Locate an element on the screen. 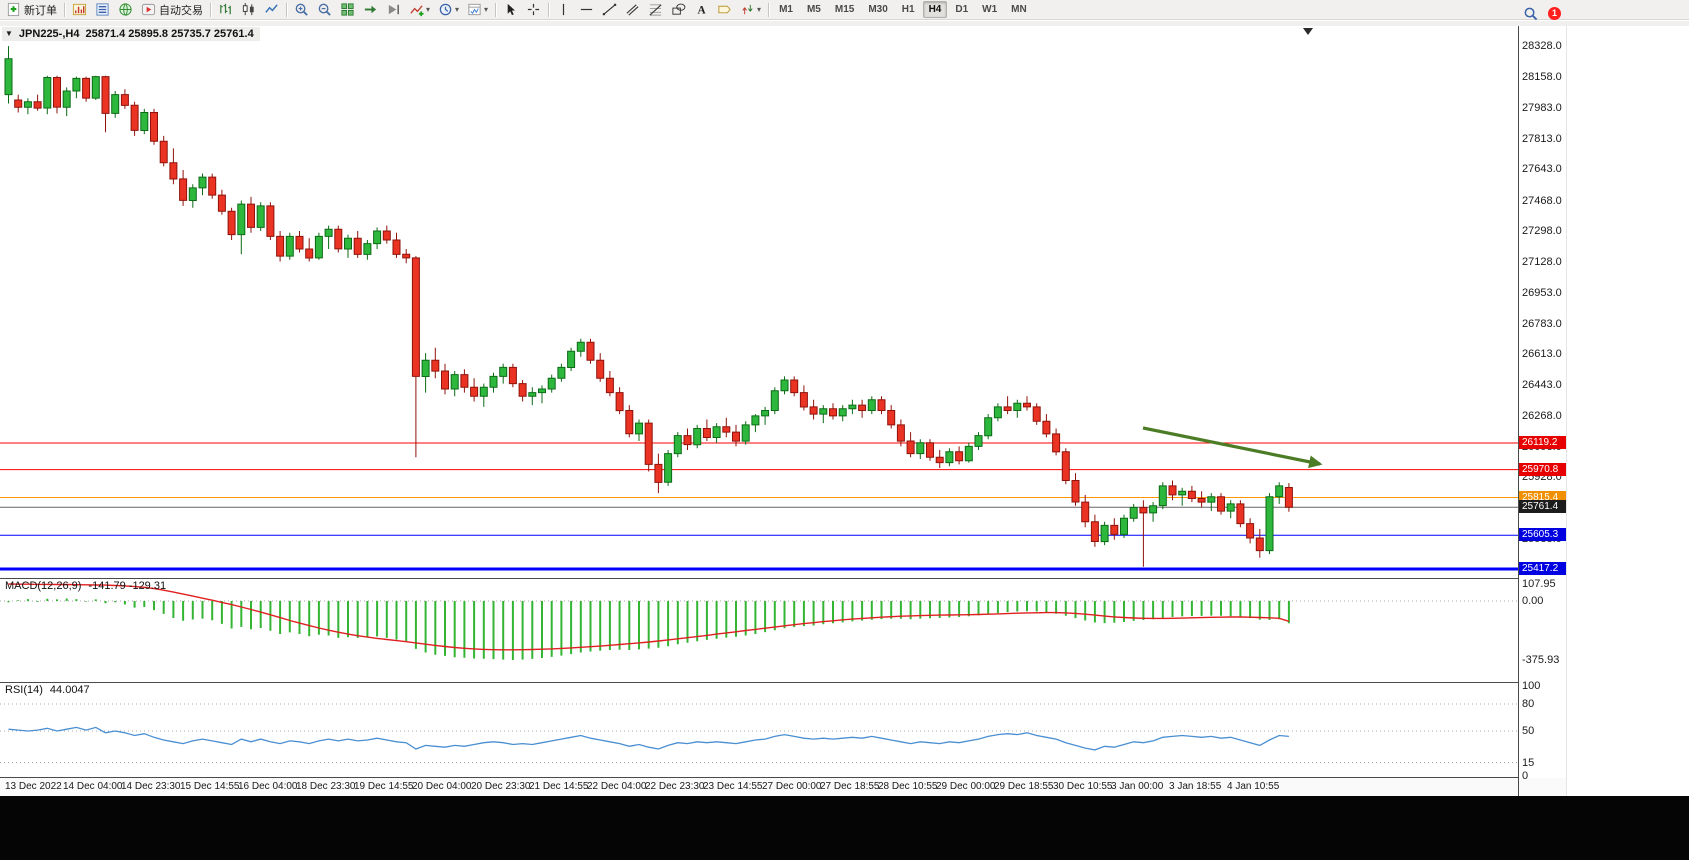 The image size is (1689, 860). time-axis-label: 14 Dec 04:00 is located at coordinates (93, 786).